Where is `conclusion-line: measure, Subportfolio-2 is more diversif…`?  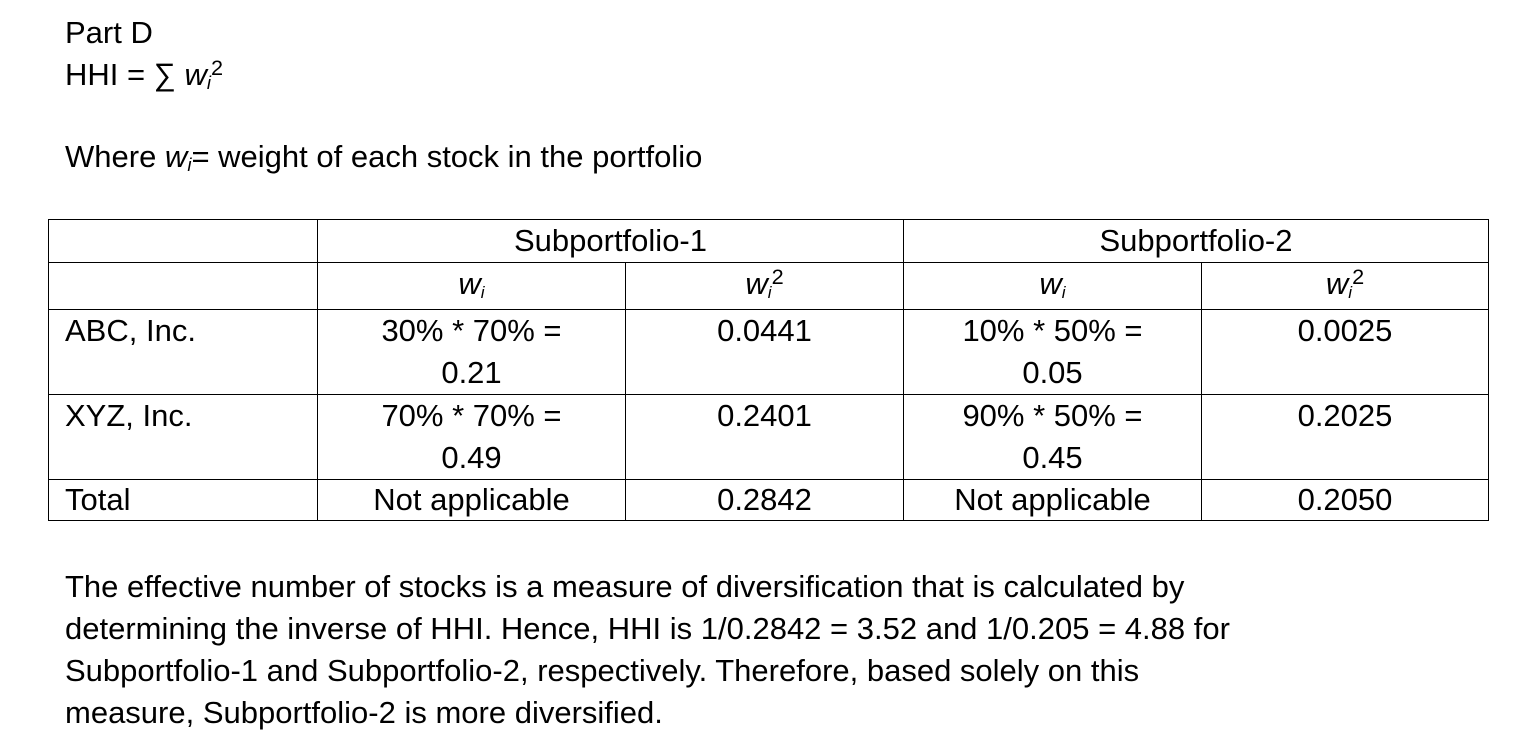 conclusion-line: measure, Subportfolio-2 is more diversif… is located at coordinates (364, 712).